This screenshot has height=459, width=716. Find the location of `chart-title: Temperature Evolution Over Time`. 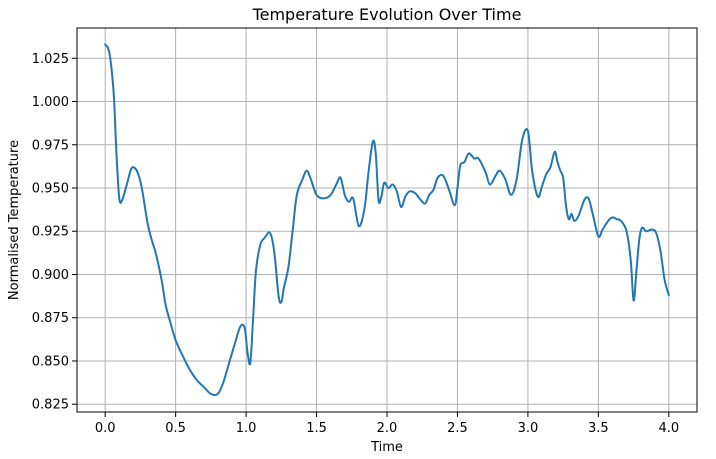

chart-title: Temperature Evolution Over Time is located at coordinates (387, 14).